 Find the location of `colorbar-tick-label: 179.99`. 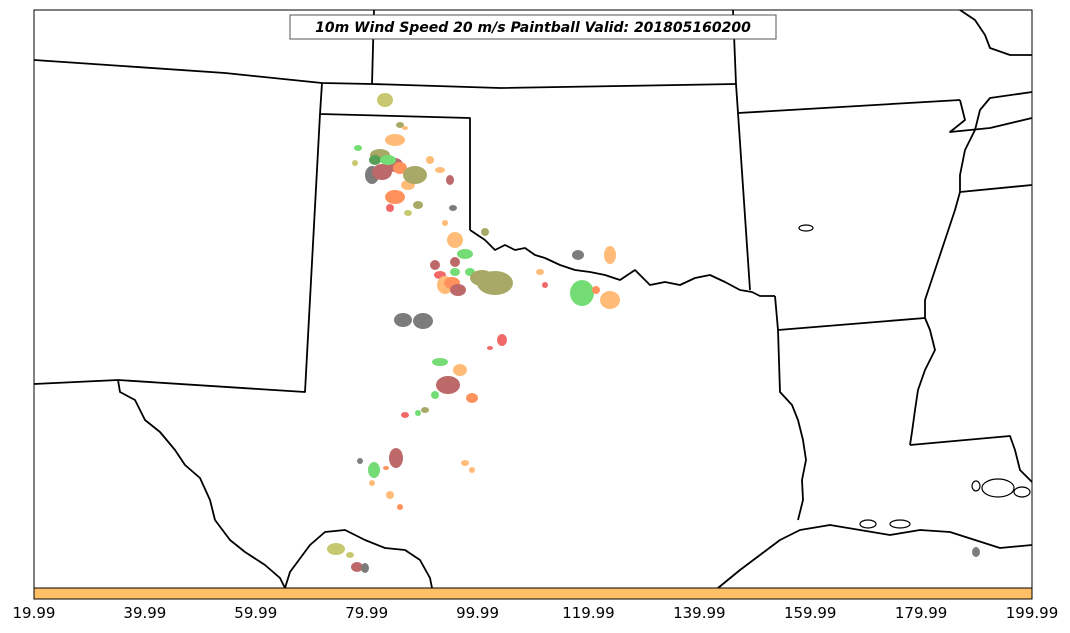

colorbar-tick-label: 179.99 is located at coordinates (921, 613).